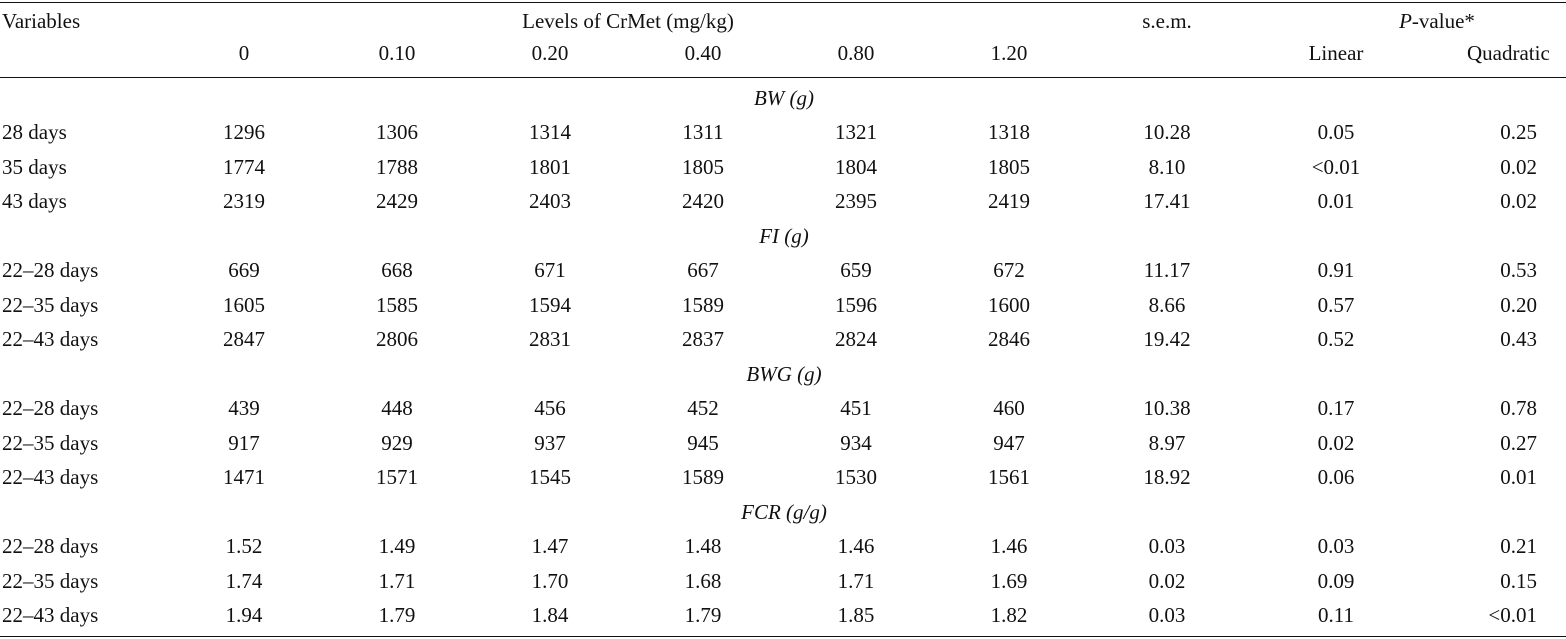 This screenshot has width=1566, height=639. Describe the element at coordinates (34, 166) in the screenshot. I see `row-label: 35 days` at that location.